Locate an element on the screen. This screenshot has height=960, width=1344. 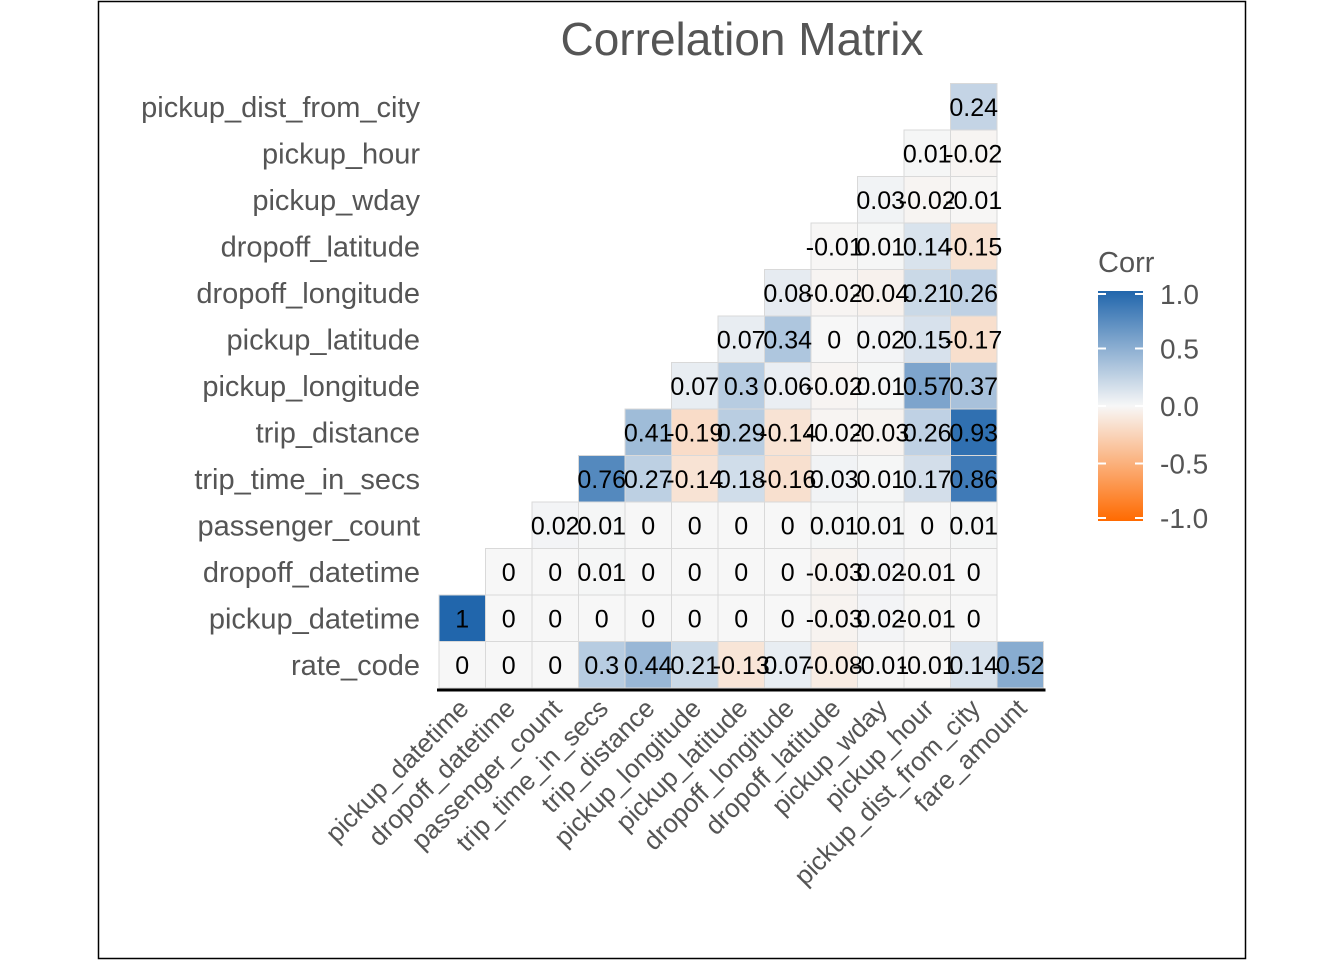
cell-value-label: 0.26 is located at coordinates (927, 433).